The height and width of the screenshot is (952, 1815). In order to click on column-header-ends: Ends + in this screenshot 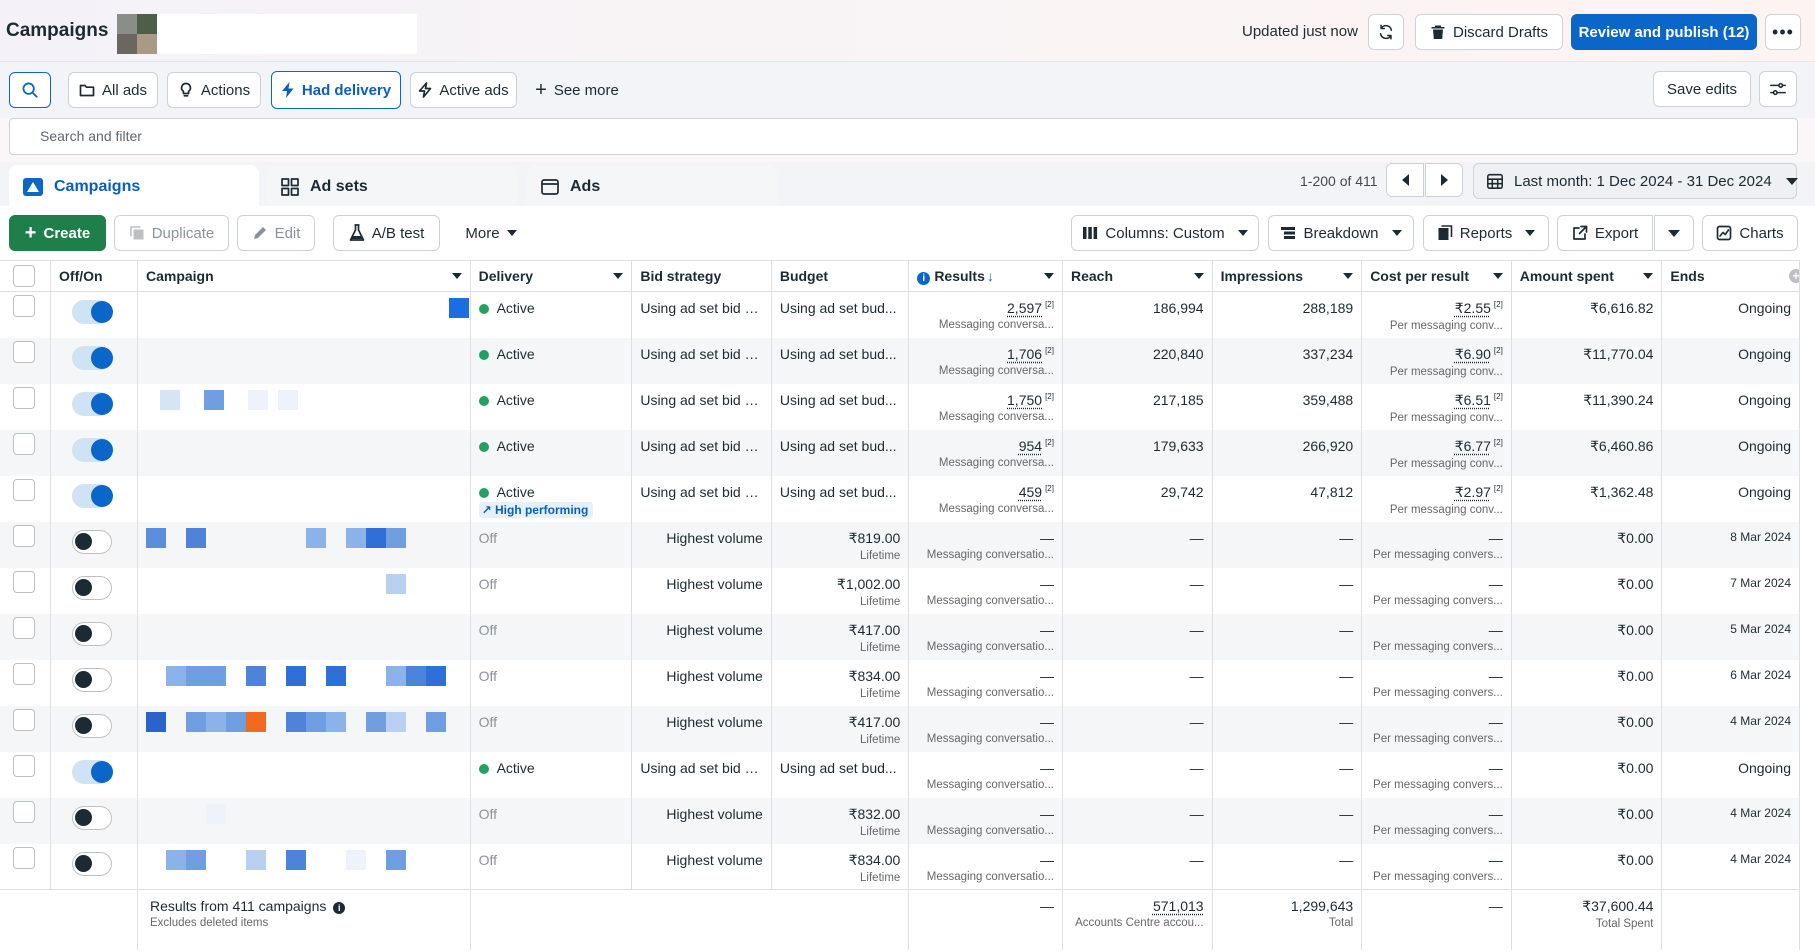, I will do `click(1730, 276)`.